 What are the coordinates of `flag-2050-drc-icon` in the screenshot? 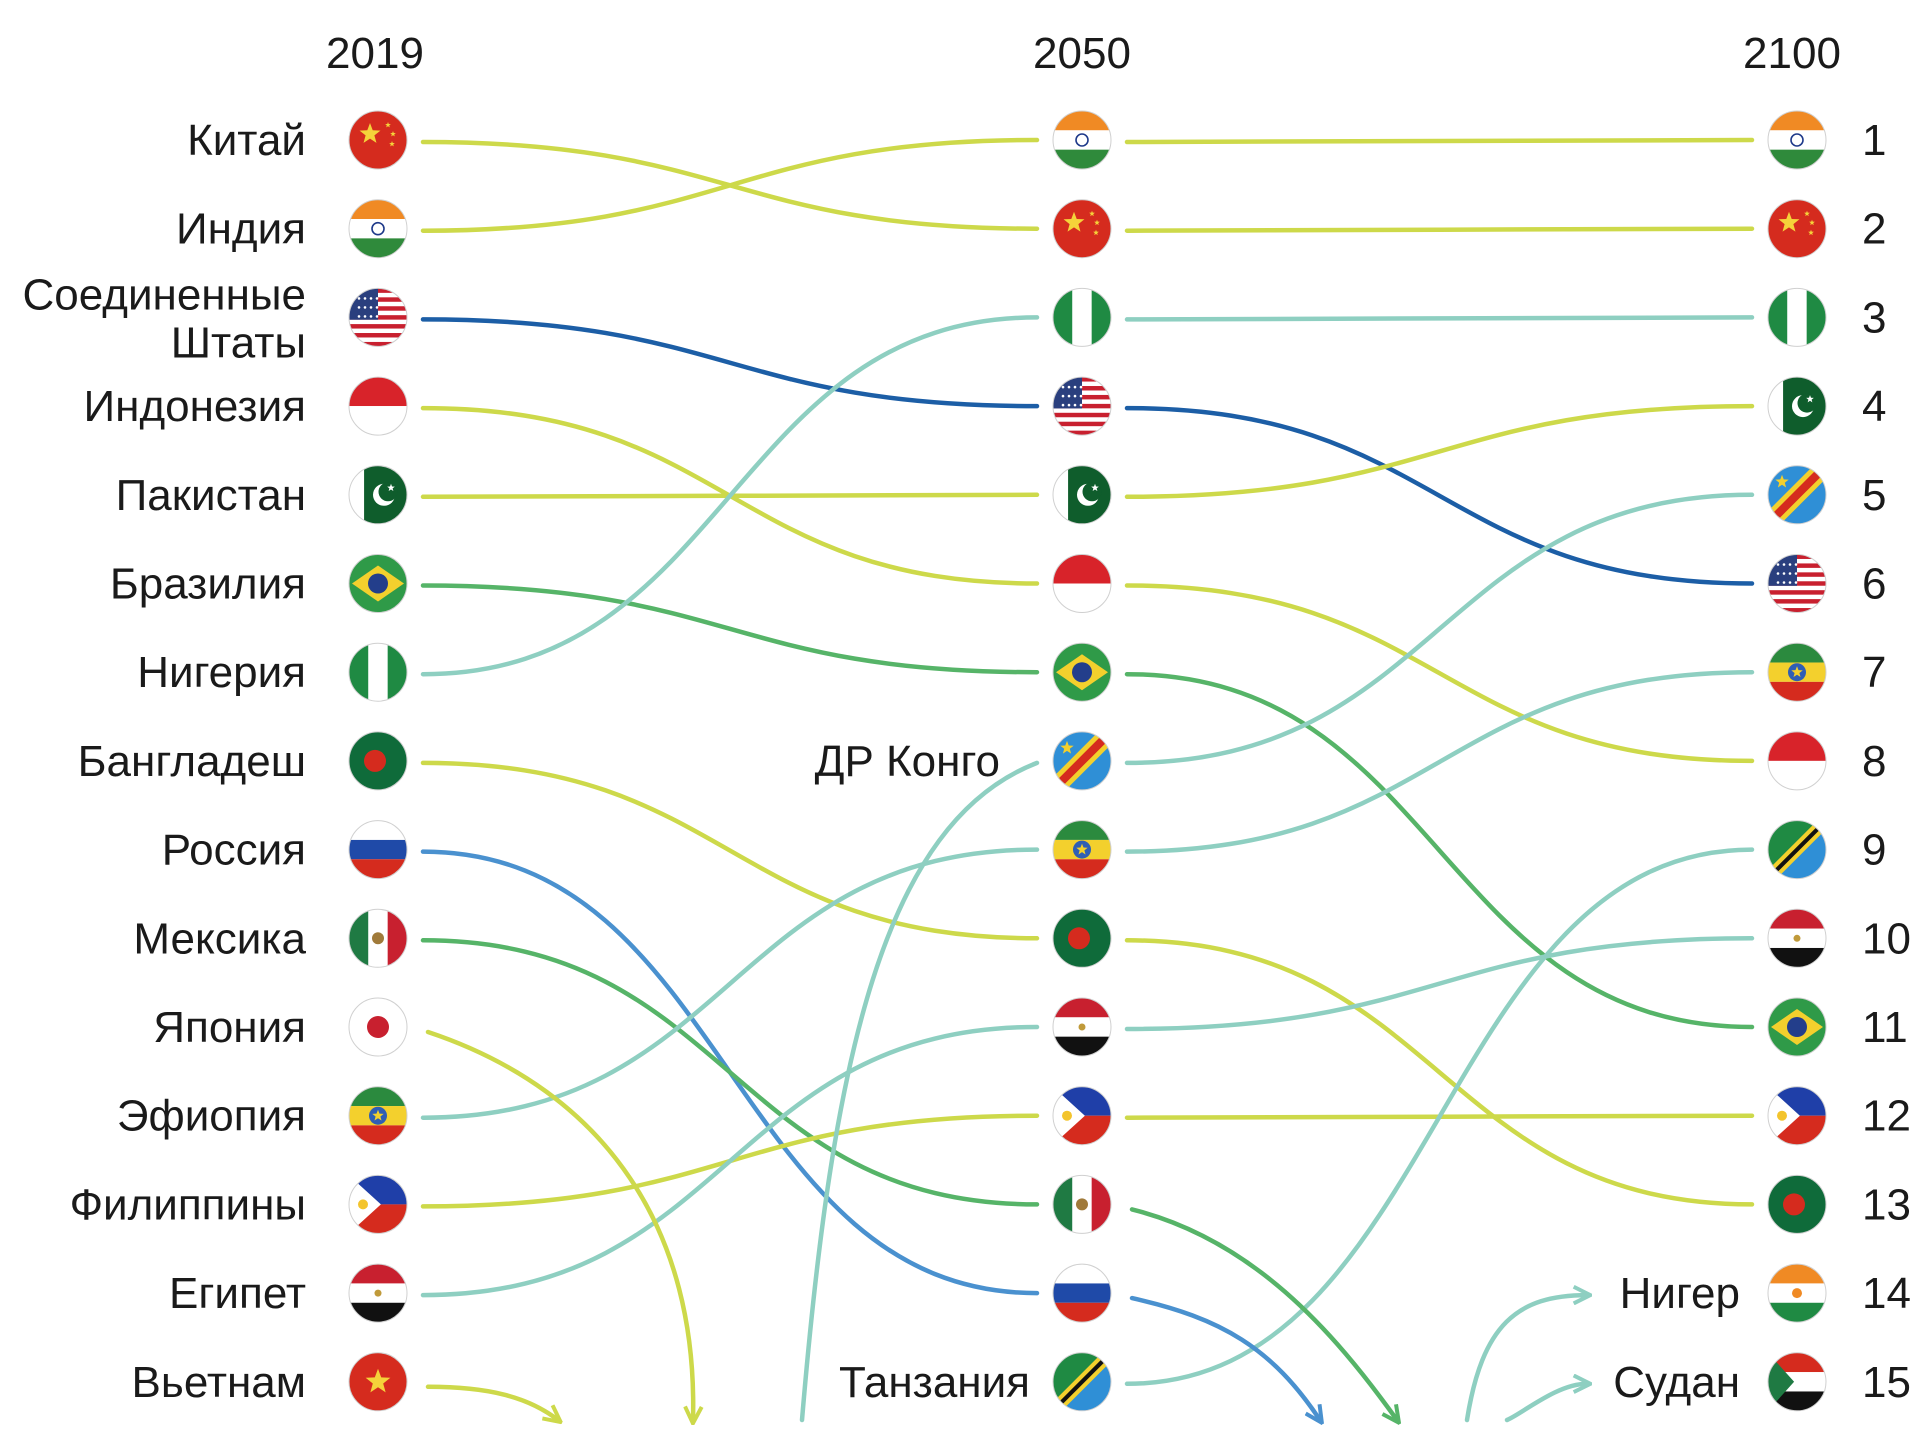 It's located at (1082, 761).